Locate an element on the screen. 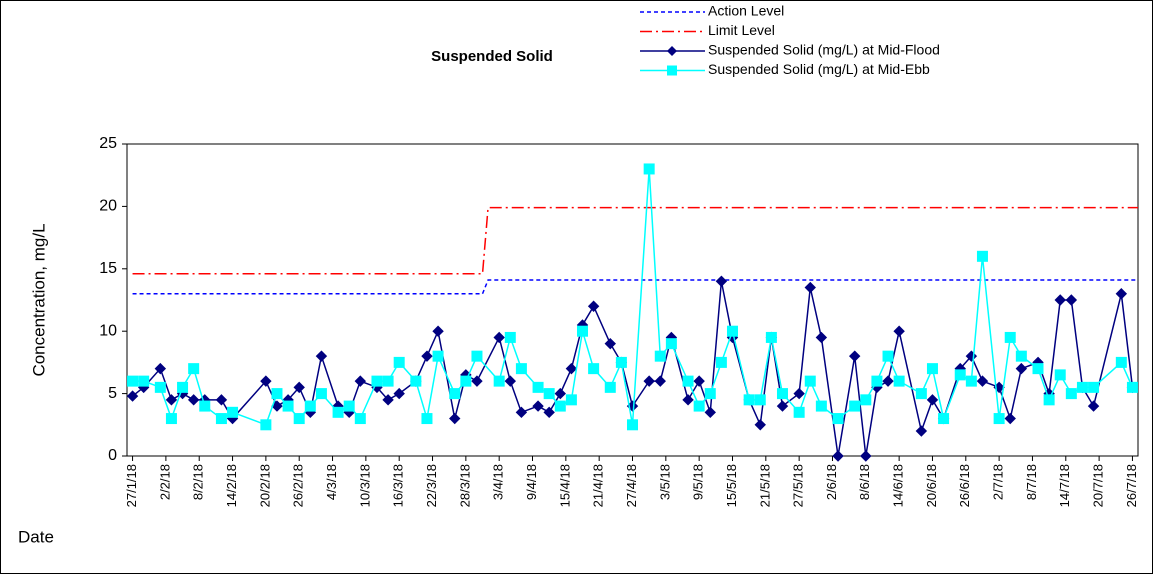 This screenshot has width=1153, height=574. x-tick-label: 20/7/18 is located at coordinates (1098, 485).